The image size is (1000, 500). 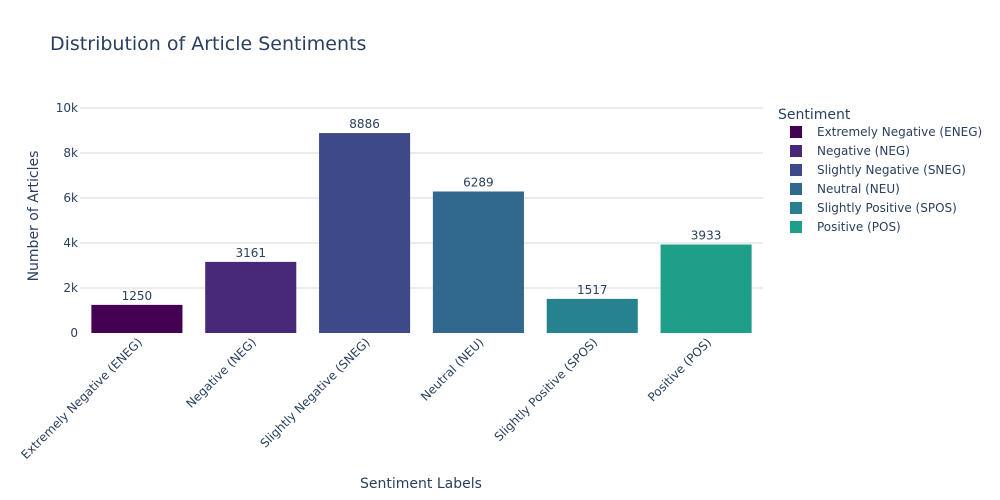 I want to click on y-tick-label: 4k, so click(x=70, y=243).